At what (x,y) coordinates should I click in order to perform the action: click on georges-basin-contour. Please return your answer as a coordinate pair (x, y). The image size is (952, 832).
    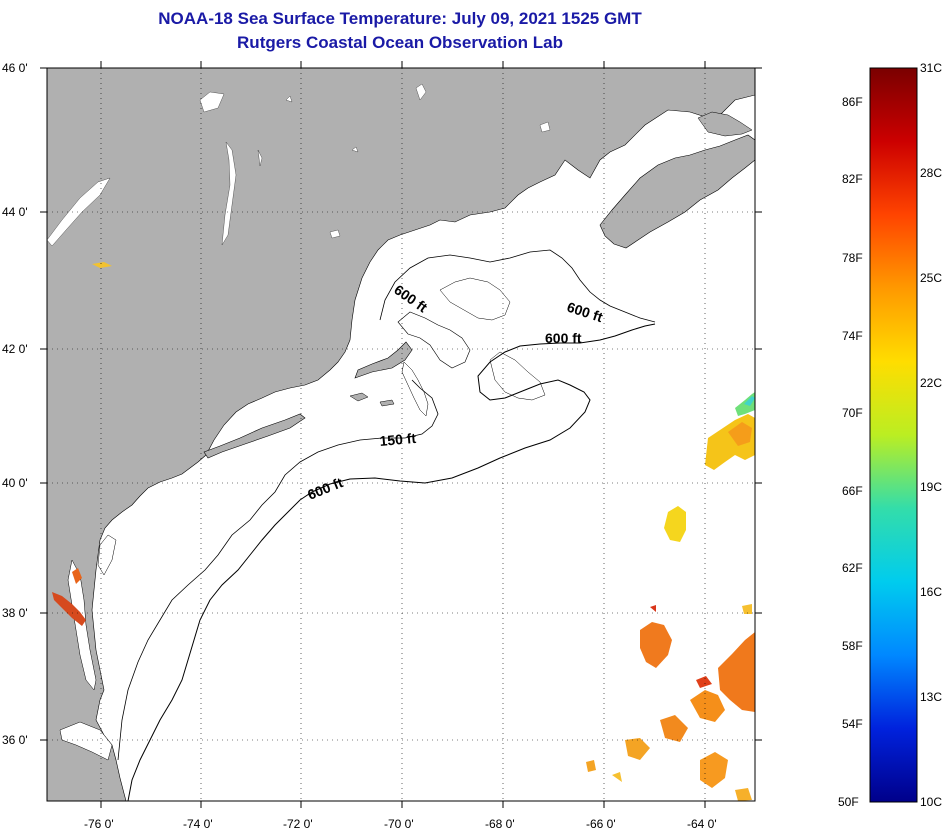
    Looking at the image, I should click on (434, 340).